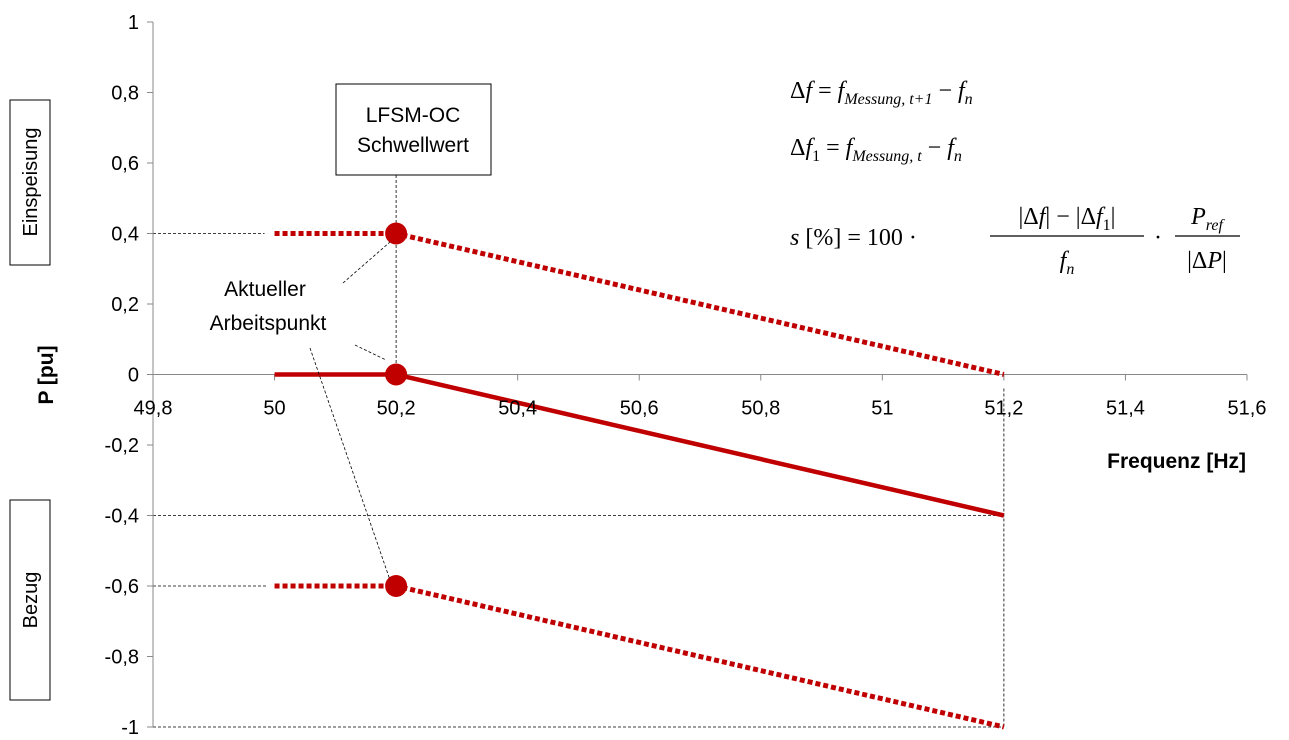 The height and width of the screenshot is (740, 1289). I want to click on operating-point-callout-line1: Aktueller, so click(265, 289).